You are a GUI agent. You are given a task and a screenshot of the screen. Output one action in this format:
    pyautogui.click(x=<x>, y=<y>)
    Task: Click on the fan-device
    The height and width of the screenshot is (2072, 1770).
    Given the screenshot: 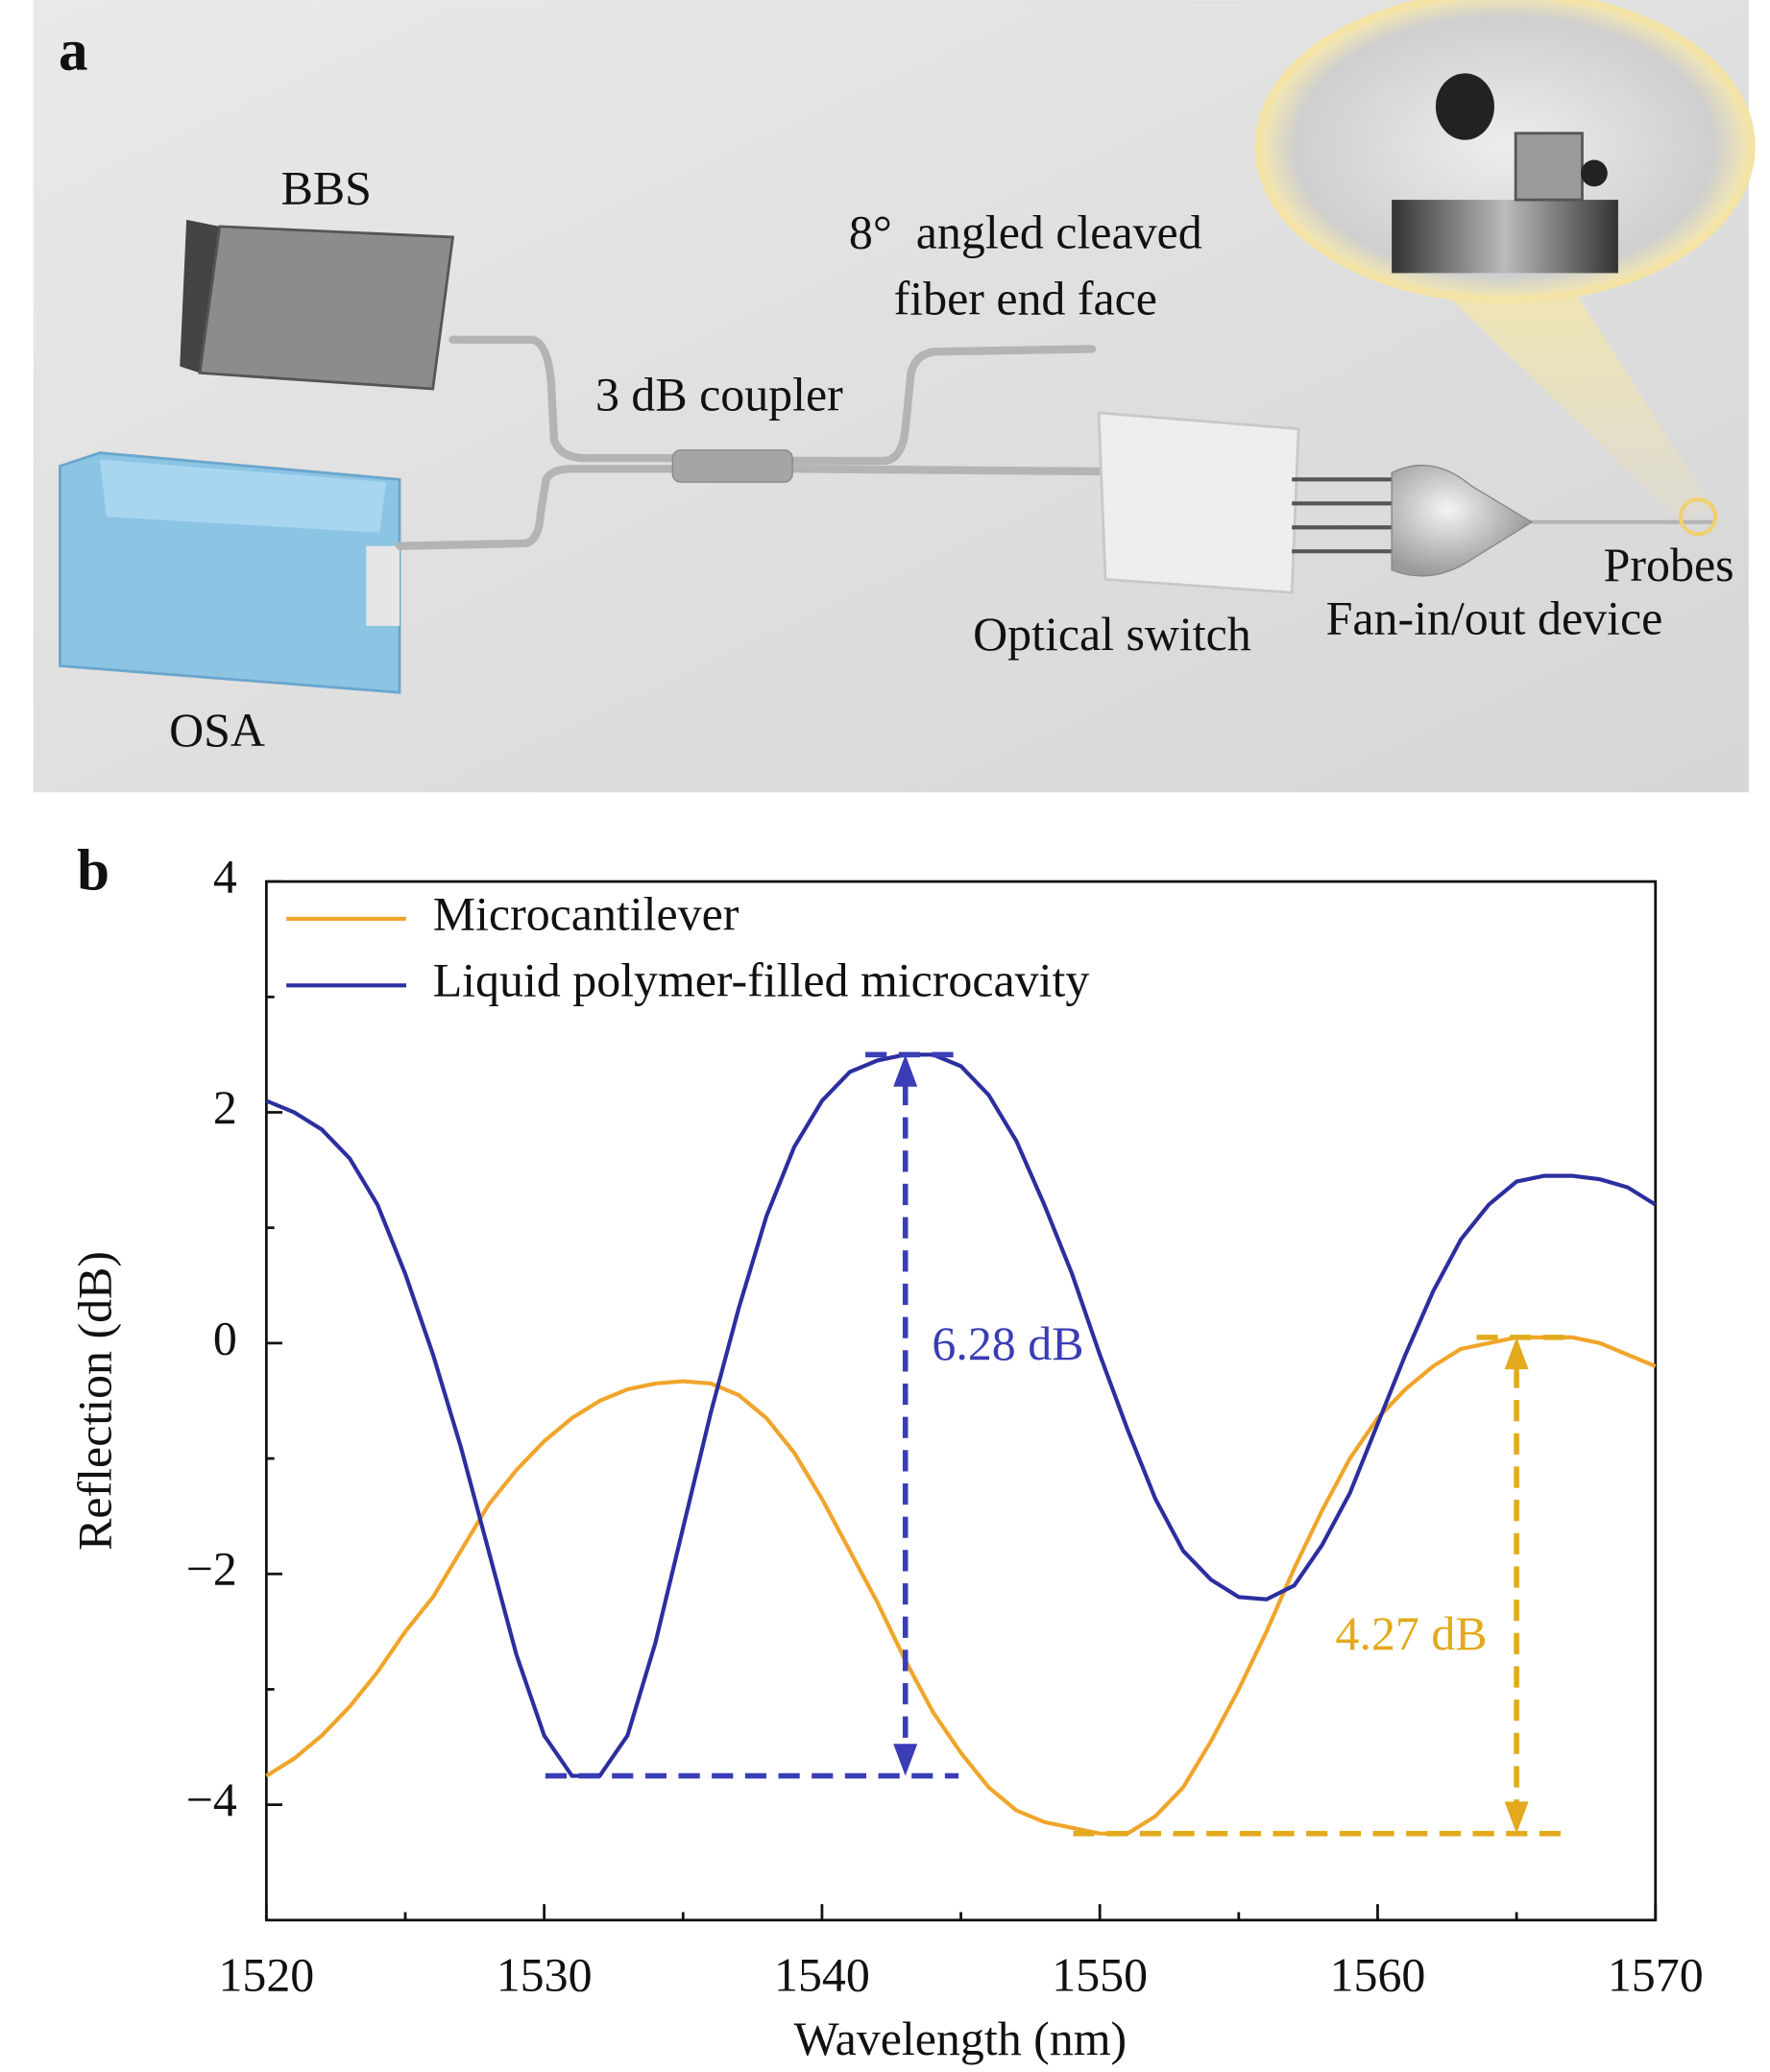 What is the action you would take?
    pyautogui.click(x=1462, y=520)
    